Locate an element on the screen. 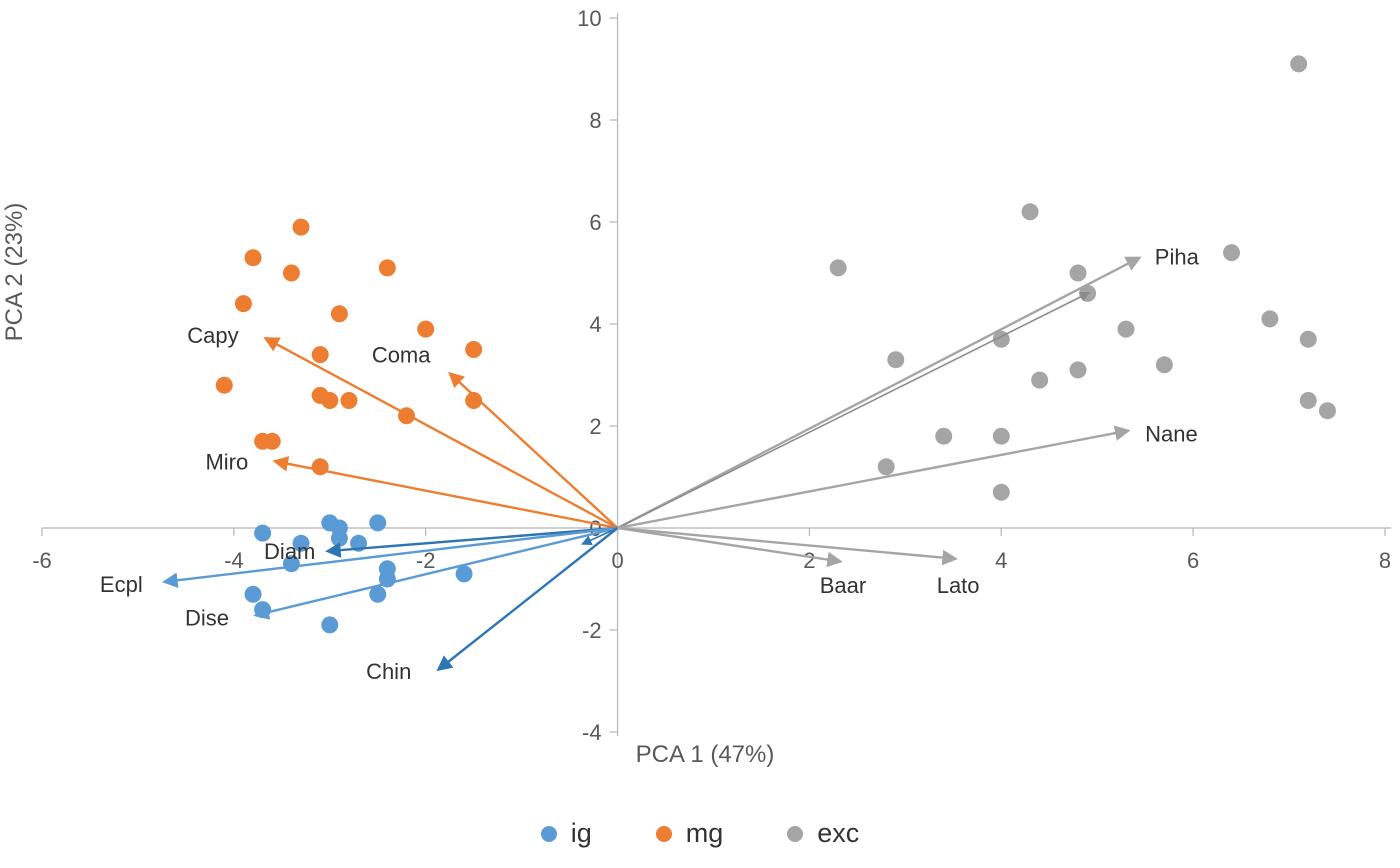 The height and width of the screenshot is (868, 1400). x-tick-label: -6 is located at coordinates (42, 560).